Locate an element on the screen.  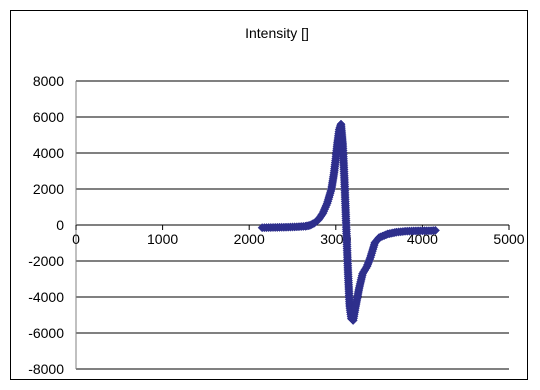
y-axis-ticks: 8000 6000 4000 2000 0 -2000 -4000 -6000 -8000 is located at coordinates (46, 225).